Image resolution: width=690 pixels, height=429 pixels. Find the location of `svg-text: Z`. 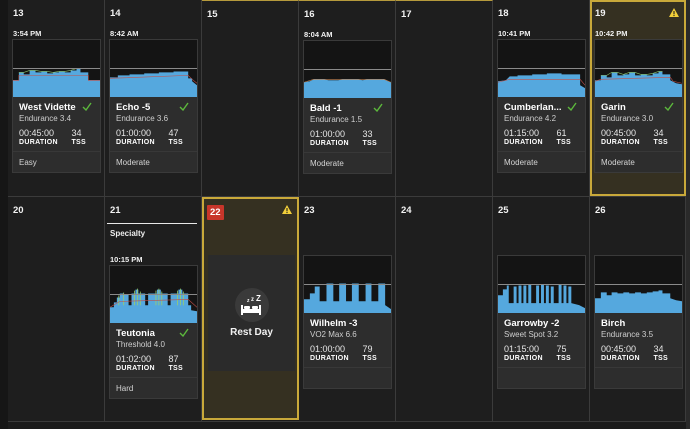

svg-text: Z is located at coordinates (258, 298).